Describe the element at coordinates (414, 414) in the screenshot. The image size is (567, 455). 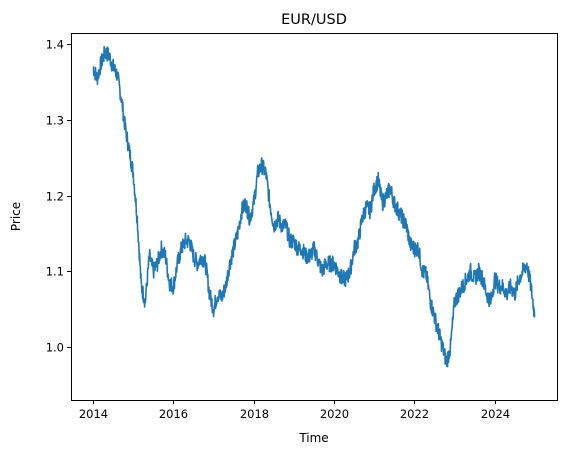
I see `x-tick-label: 2022` at that location.